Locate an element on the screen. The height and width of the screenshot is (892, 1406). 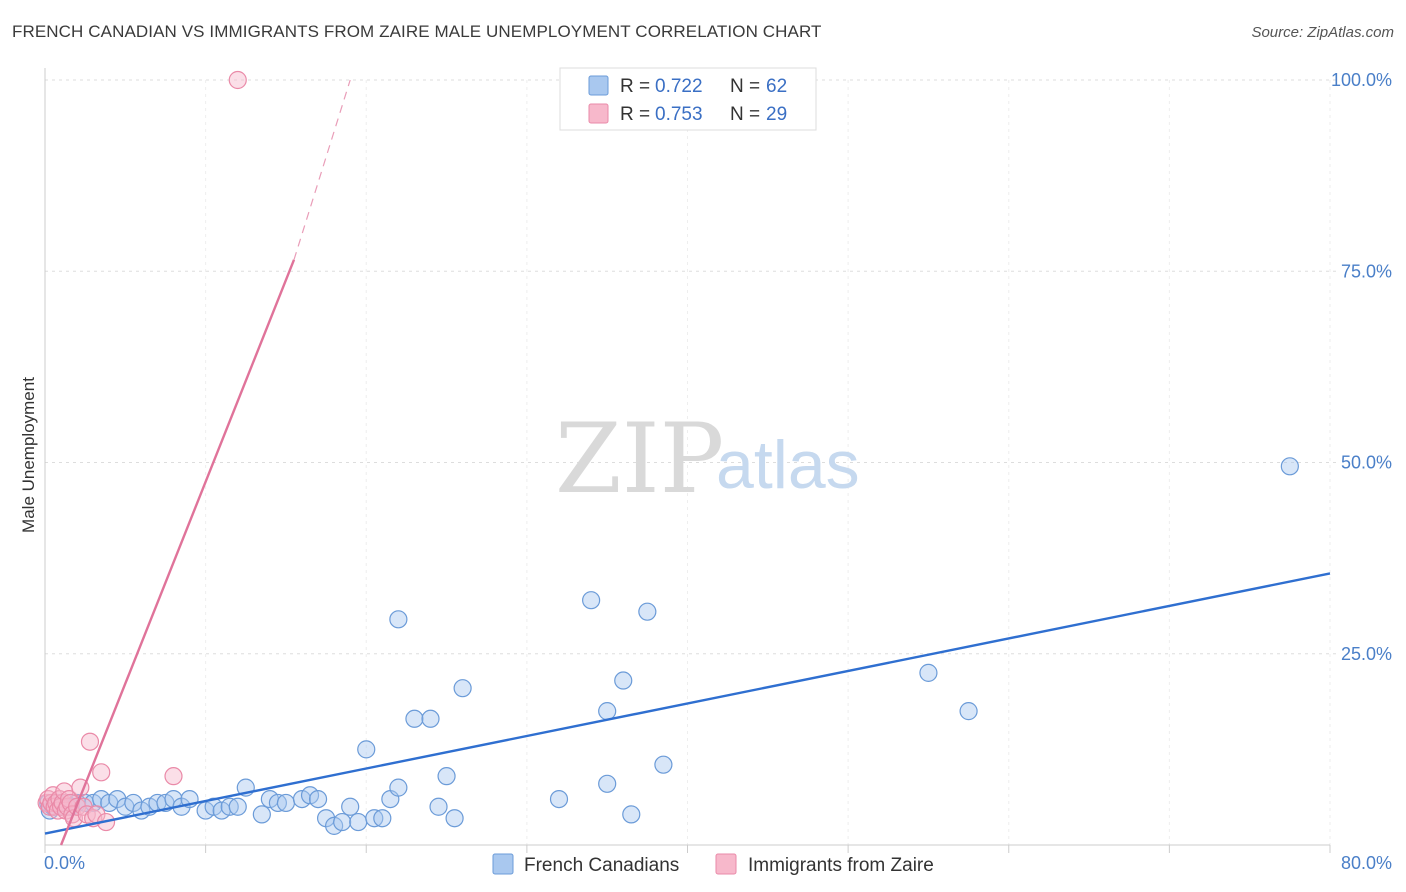
series-legend: French Canadians Immigrants from Zaire is located at coordinates (713, 864).